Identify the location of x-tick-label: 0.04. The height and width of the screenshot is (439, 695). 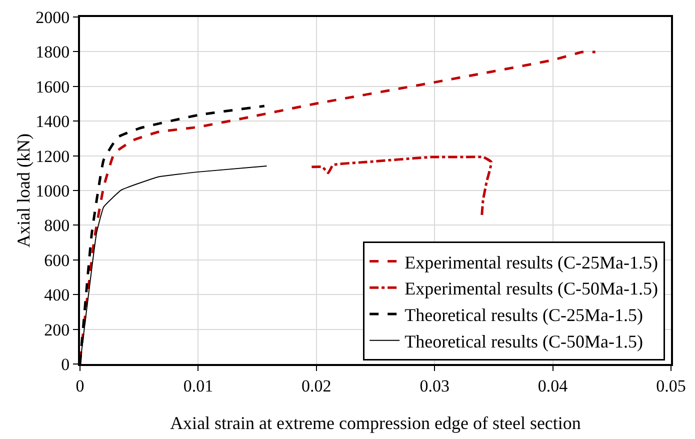
(553, 386).